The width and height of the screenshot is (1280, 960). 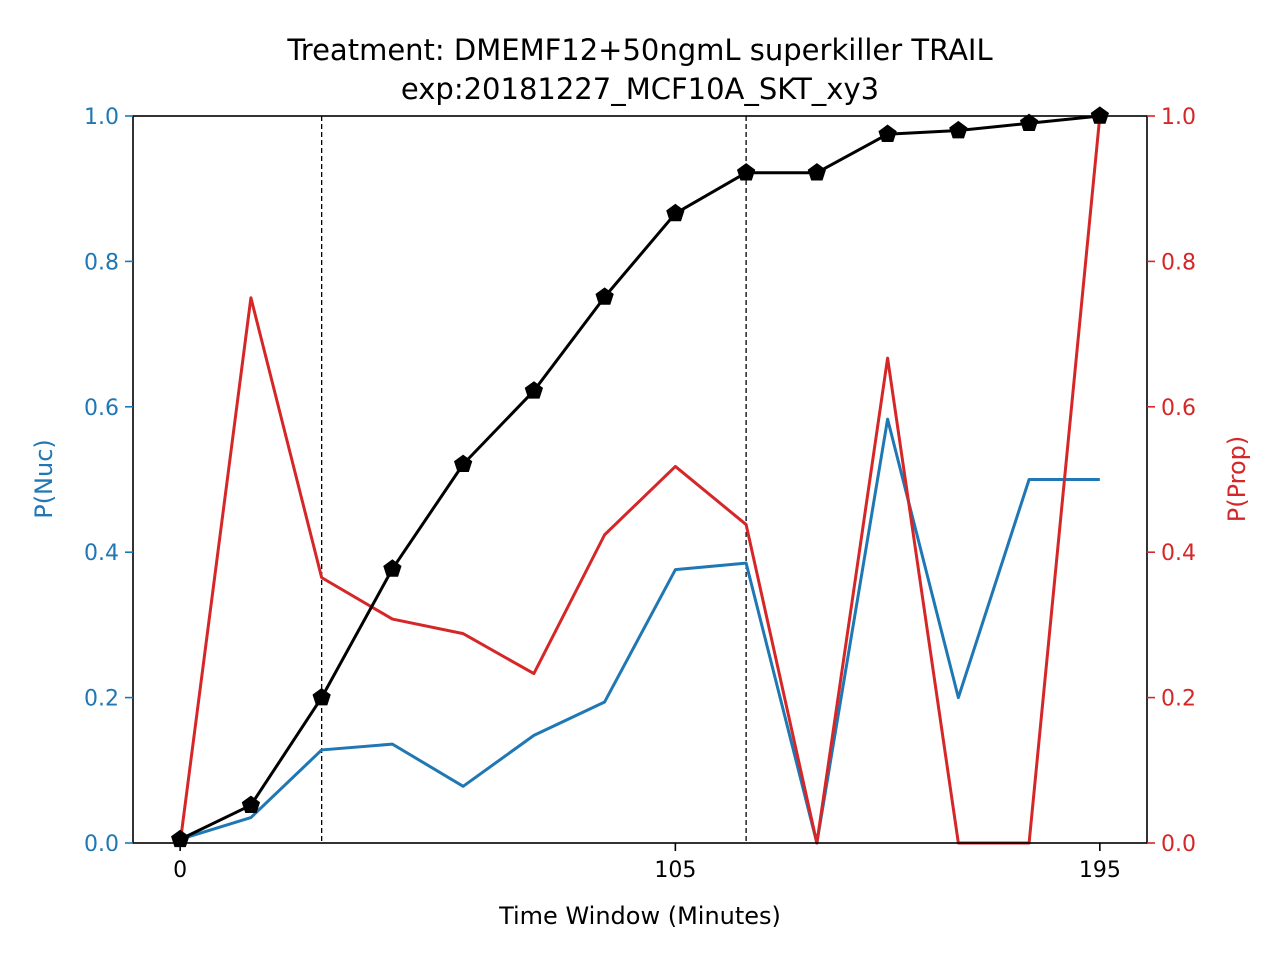 I want to click on y-axis-label-right: P(Prop), so click(x=1237, y=479).